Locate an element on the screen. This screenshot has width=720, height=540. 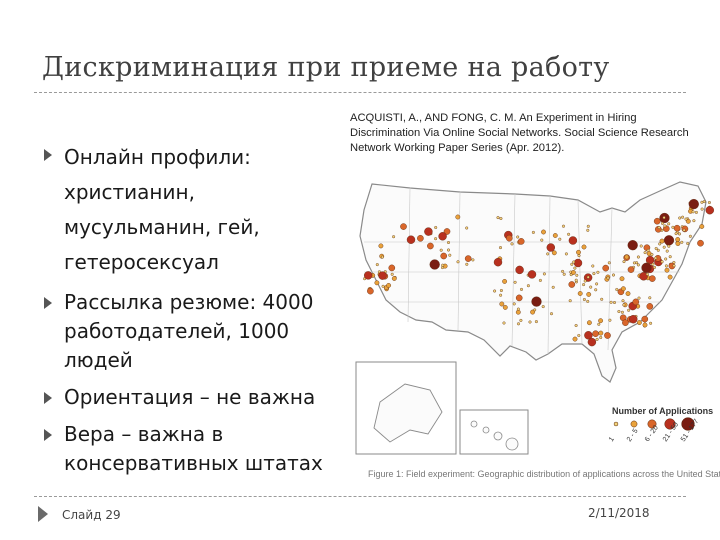
legend-label: 6 - 20 is located at coordinates (652, 433).